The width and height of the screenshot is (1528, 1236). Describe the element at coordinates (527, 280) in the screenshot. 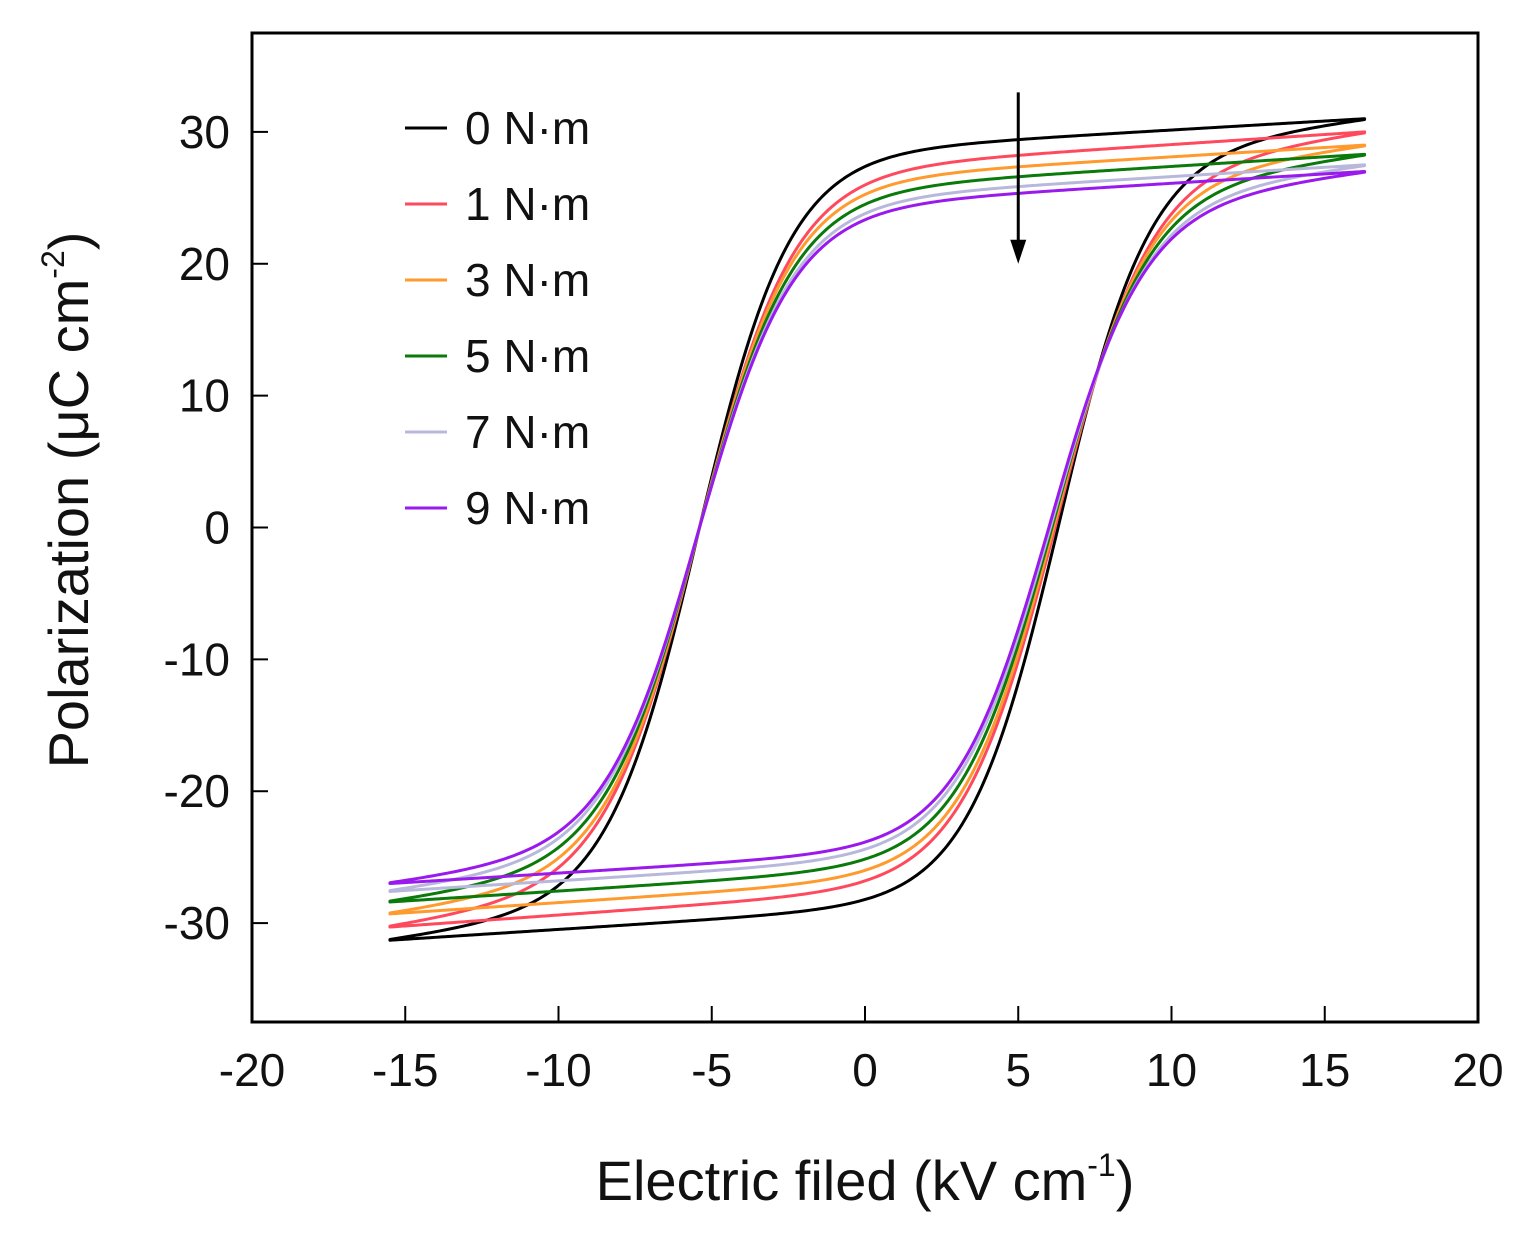

I see `legend-label-2: 3 N·m` at that location.